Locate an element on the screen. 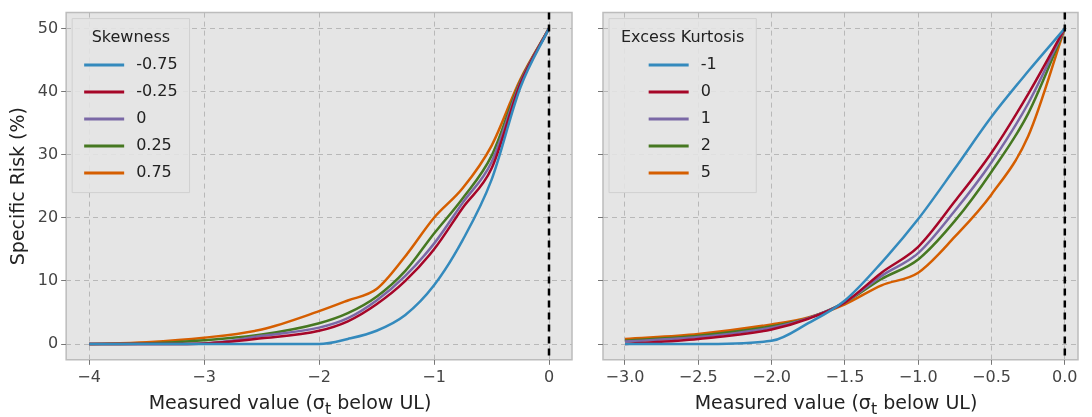 Image resolution: width=1092 pixels, height=417 pixels. y-tick-label: 10 is located at coordinates (48, 280).